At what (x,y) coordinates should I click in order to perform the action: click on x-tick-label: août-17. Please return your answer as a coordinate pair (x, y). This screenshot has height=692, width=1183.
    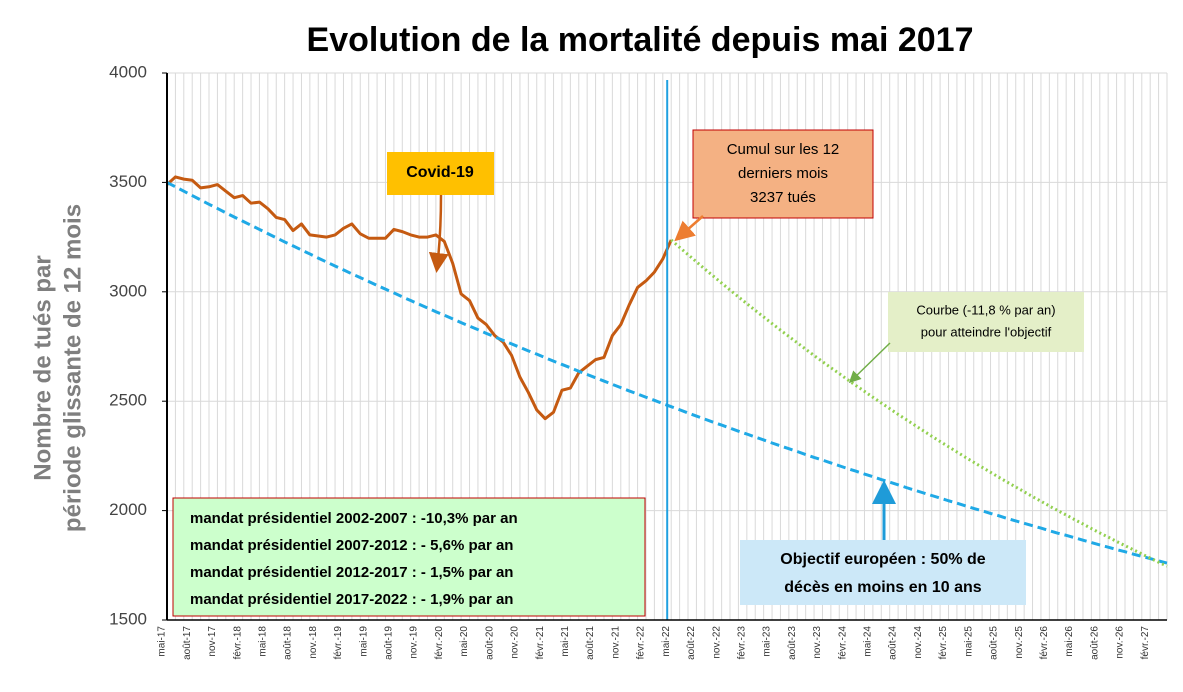
    Looking at the image, I should click on (187, 643).